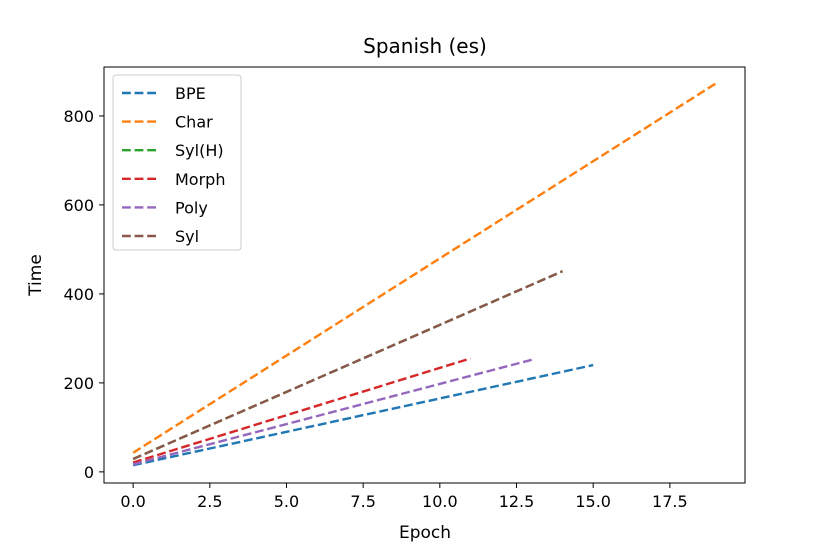 This screenshot has width=830, height=558. What do you see at coordinates (36, 275) in the screenshot?
I see `y-axis-label: Time` at bounding box center [36, 275].